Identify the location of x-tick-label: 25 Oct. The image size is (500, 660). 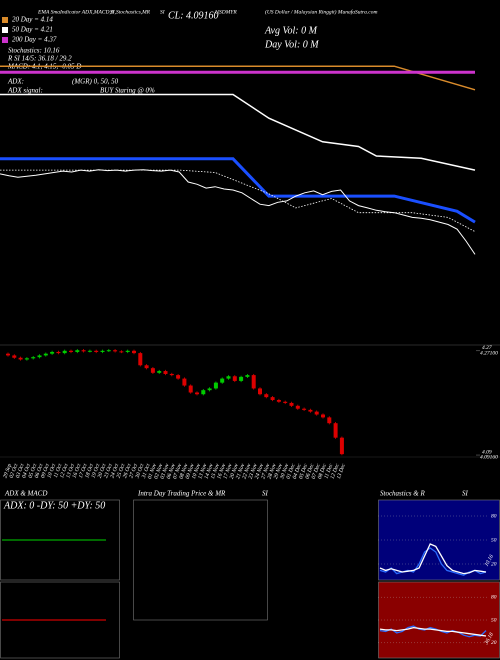
(121, 471).